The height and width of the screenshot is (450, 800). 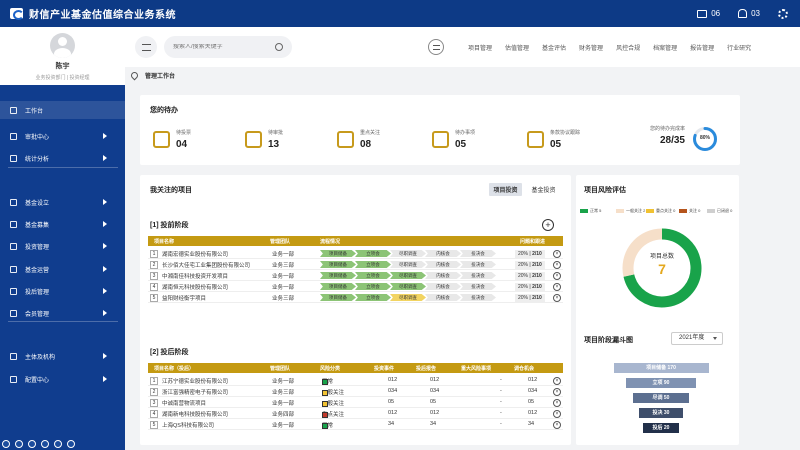 What do you see at coordinates (355, 424) in the screenshot?
I see `table-row: 5 上海QS科技有限公司 业务一部 正常 34 34 - 34 ×` at bounding box center [355, 424].